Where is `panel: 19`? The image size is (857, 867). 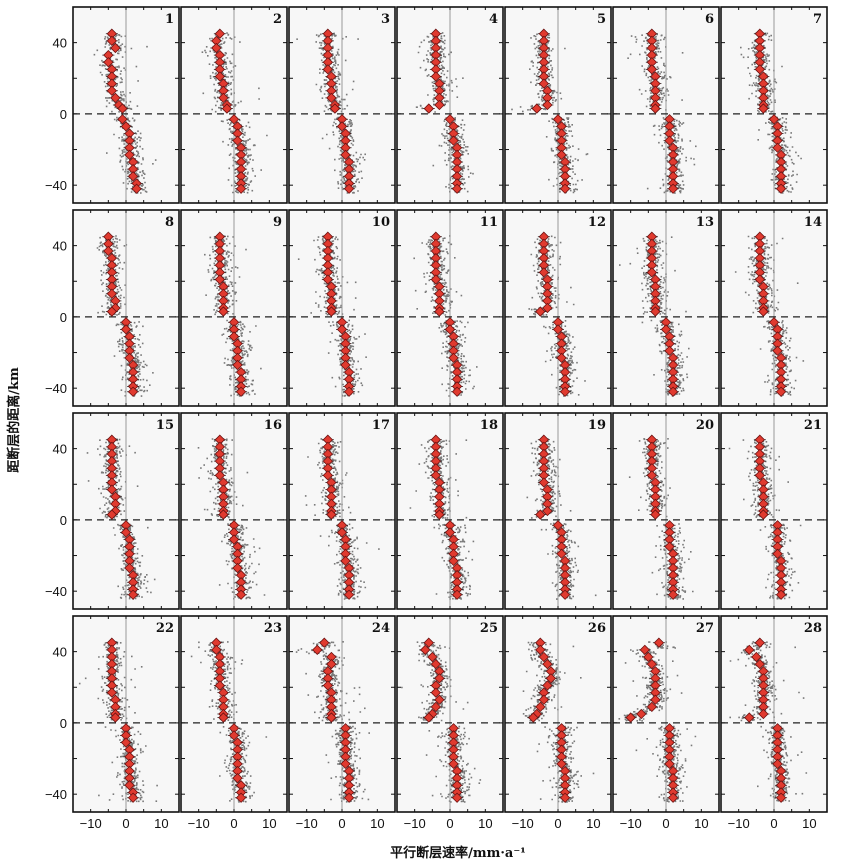
panel: 19 is located at coordinates (558, 511).